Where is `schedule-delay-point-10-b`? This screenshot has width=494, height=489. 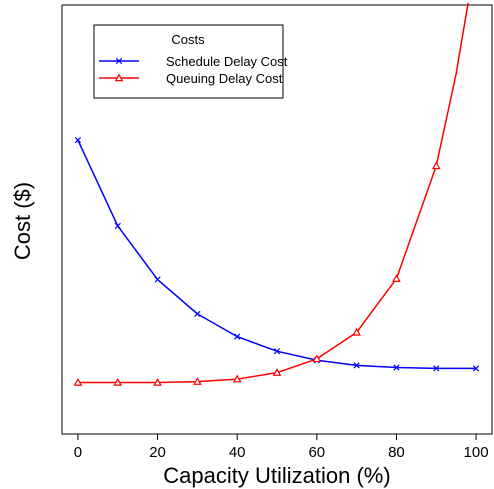 schedule-delay-point-10-b is located at coordinates (476, 368).